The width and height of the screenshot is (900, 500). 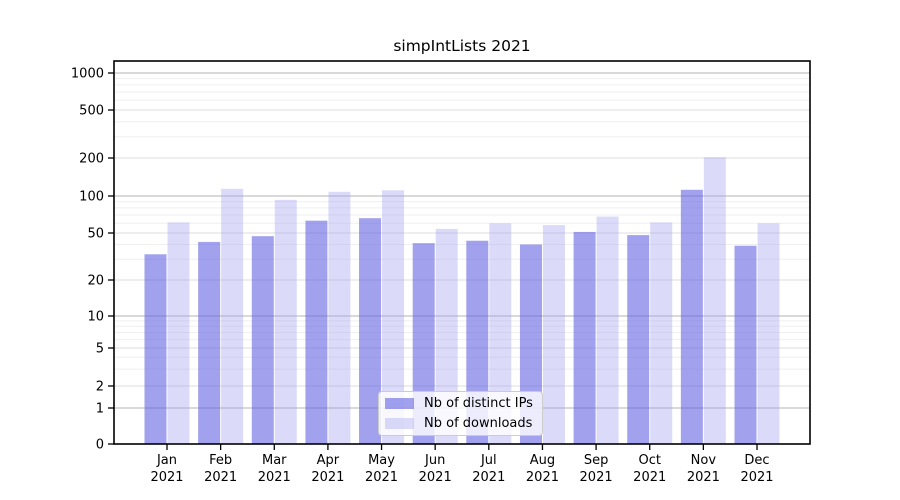 What do you see at coordinates (704, 460) in the screenshot?
I see `x-tick-label-month-Nov: Nov` at bounding box center [704, 460].